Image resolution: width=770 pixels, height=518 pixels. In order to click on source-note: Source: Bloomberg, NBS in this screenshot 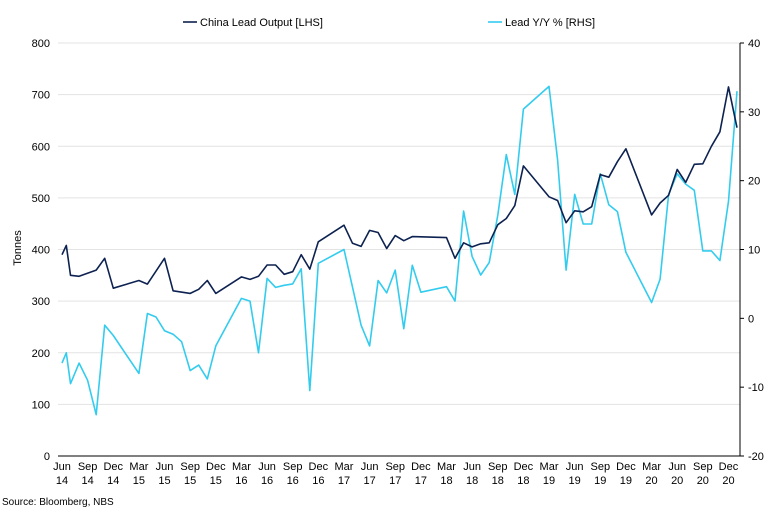, I will do `click(58, 502)`.